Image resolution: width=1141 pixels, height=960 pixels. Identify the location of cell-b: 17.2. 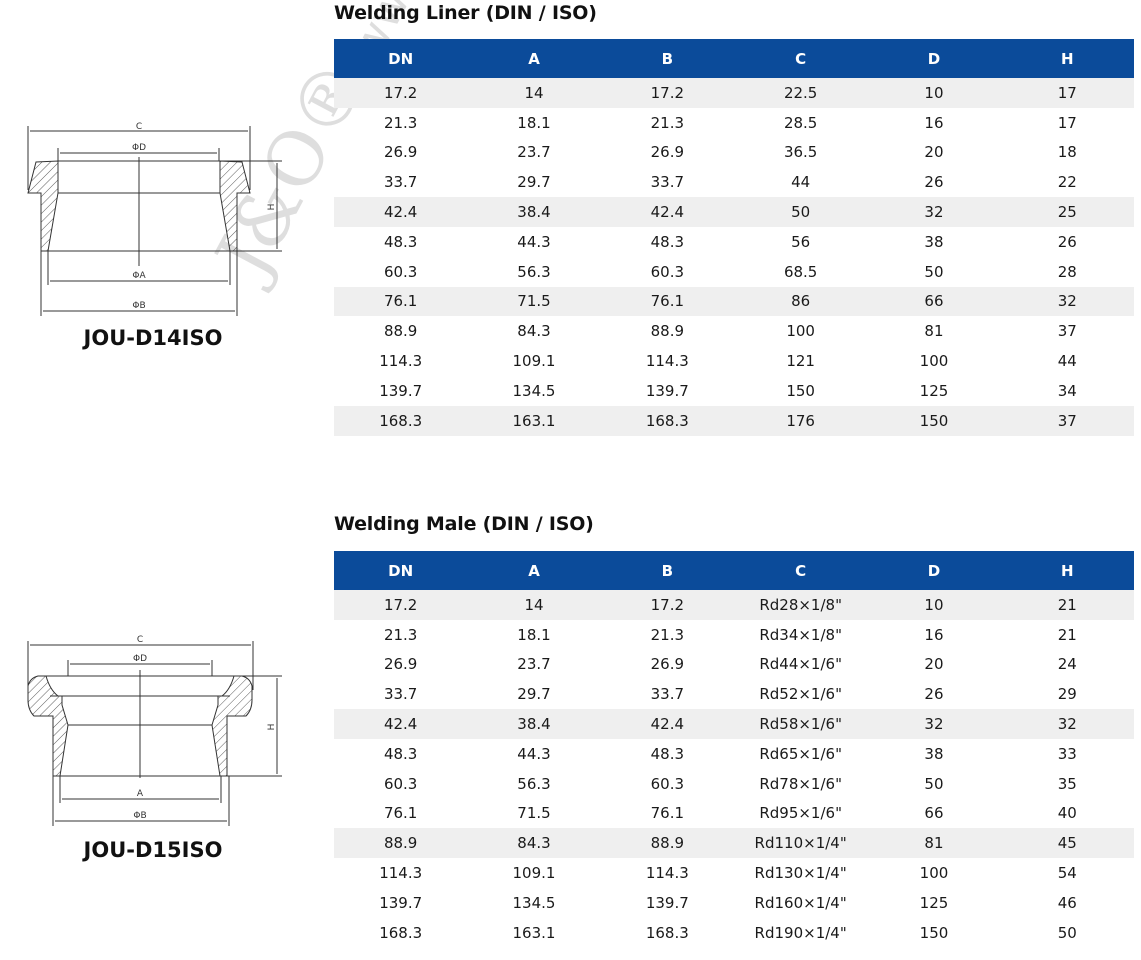
(667, 605).